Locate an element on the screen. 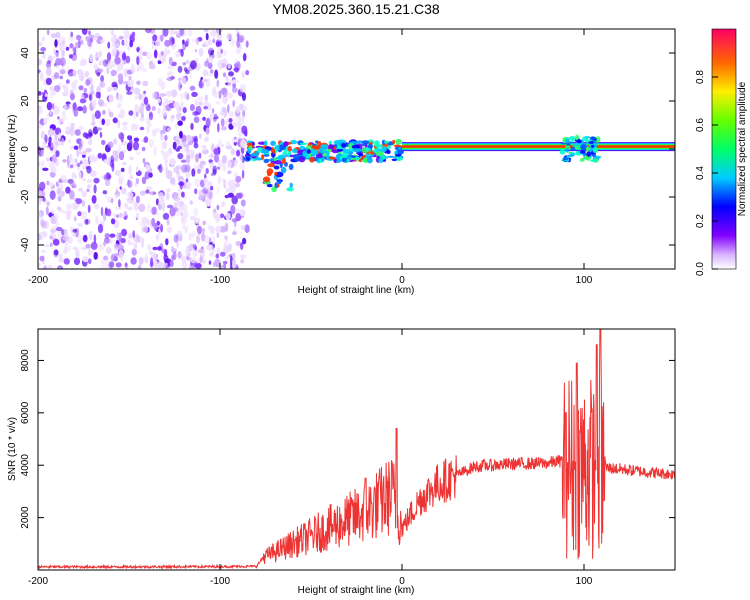 The width and height of the screenshot is (750, 600). snr-y-tick-label: 8000 is located at coordinates (25, 360).